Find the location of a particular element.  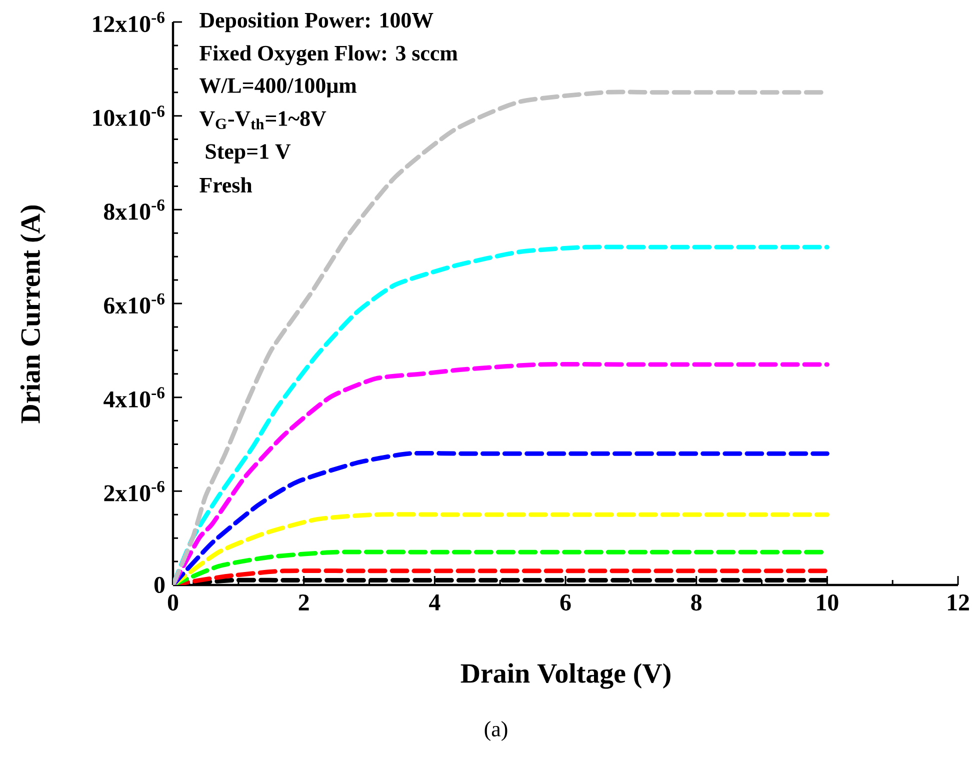

x-tick-label: 0 is located at coordinates (173, 602).